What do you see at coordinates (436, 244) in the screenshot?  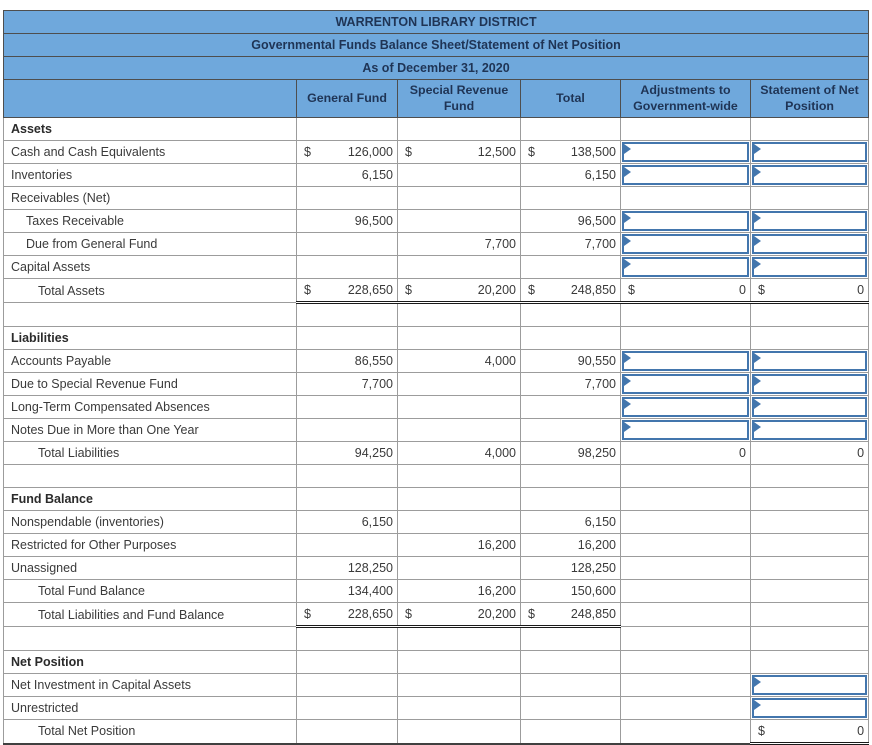 I see `table-row-due-from-general-fund: Due from General Fund 7,700 7,700` at bounding box center [436, 244].